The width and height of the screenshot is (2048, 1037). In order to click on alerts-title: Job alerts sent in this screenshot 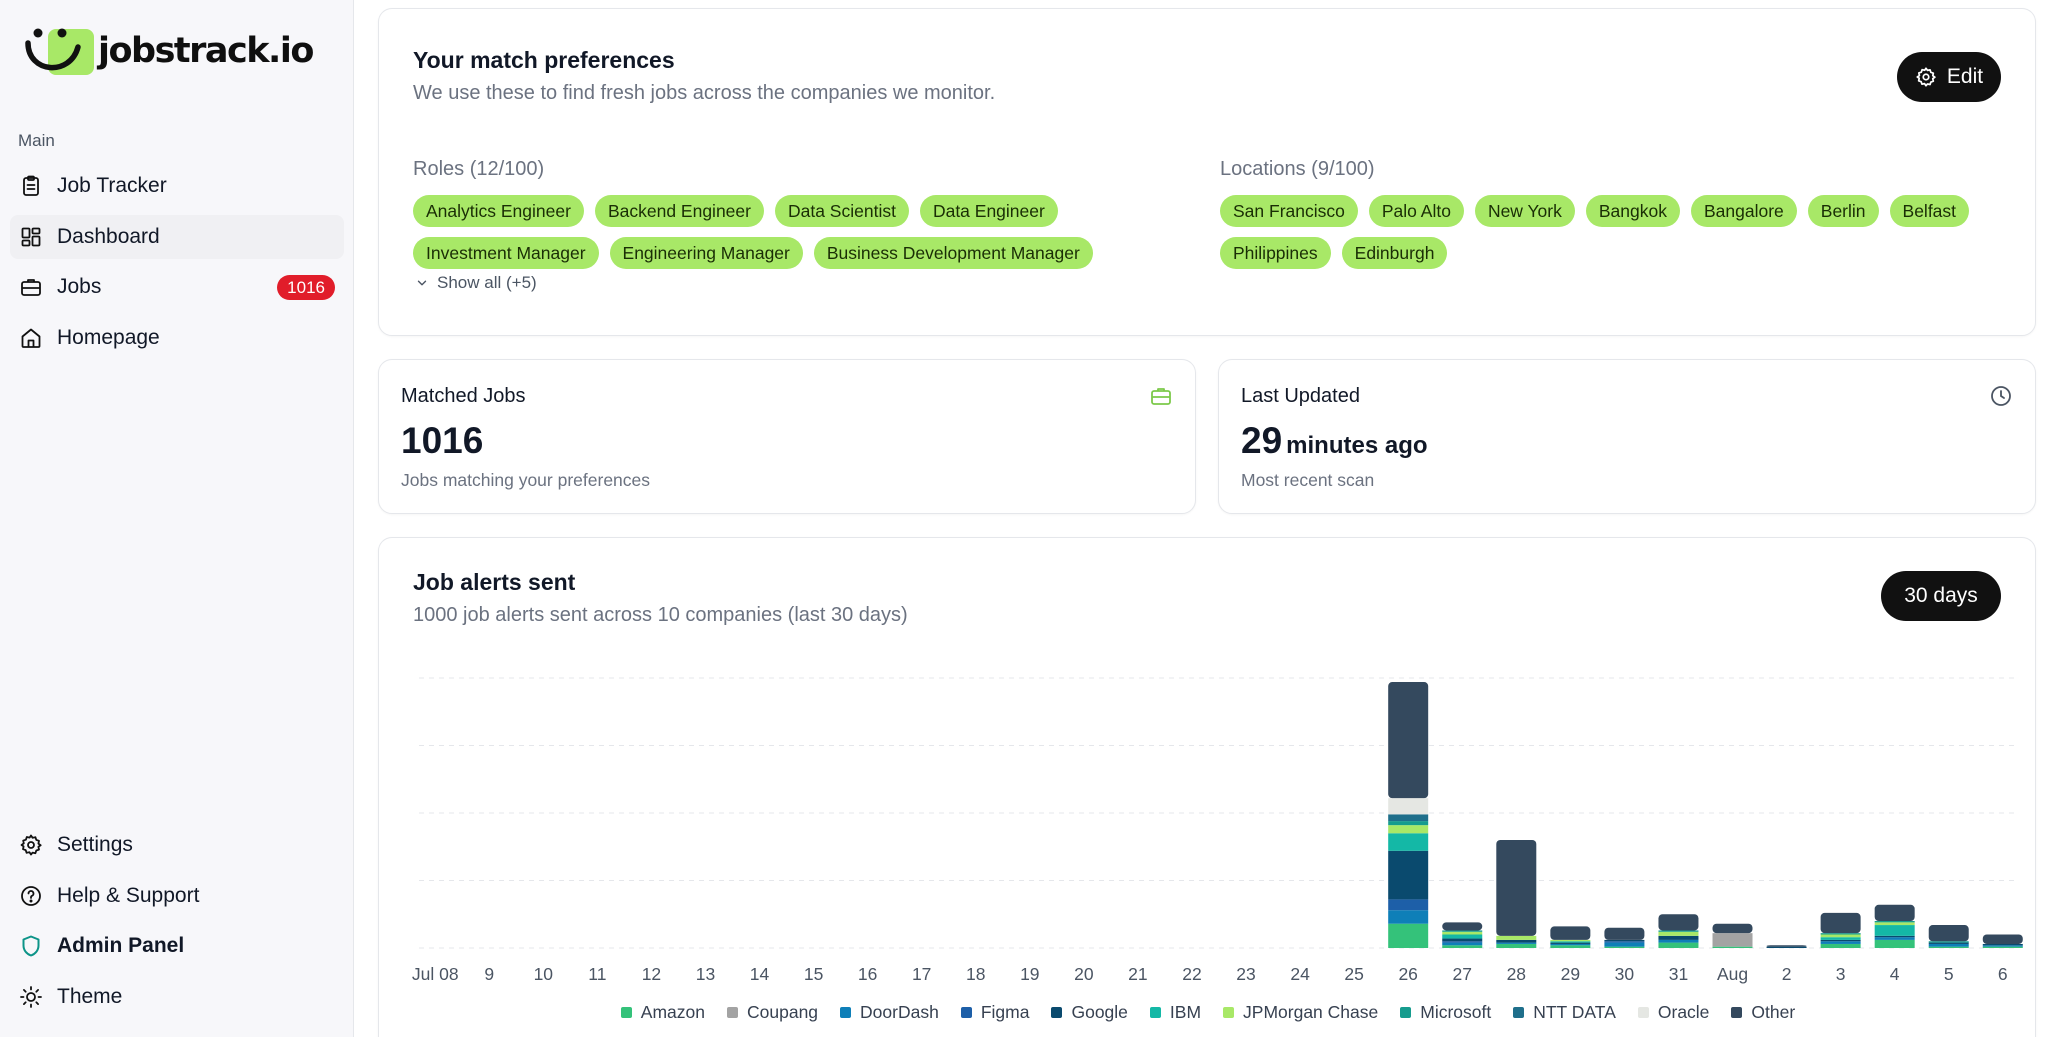, I will do `click(494, 582)`.